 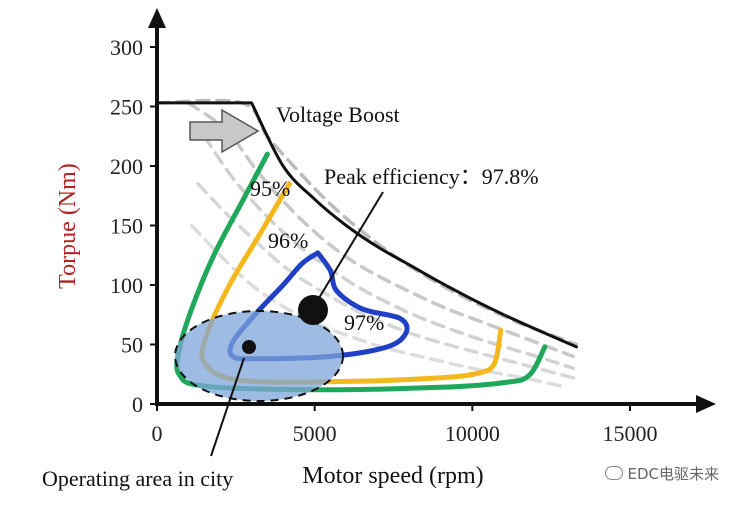 I want to click on y-tick-label-50: 50, so click(x=132, y=345).